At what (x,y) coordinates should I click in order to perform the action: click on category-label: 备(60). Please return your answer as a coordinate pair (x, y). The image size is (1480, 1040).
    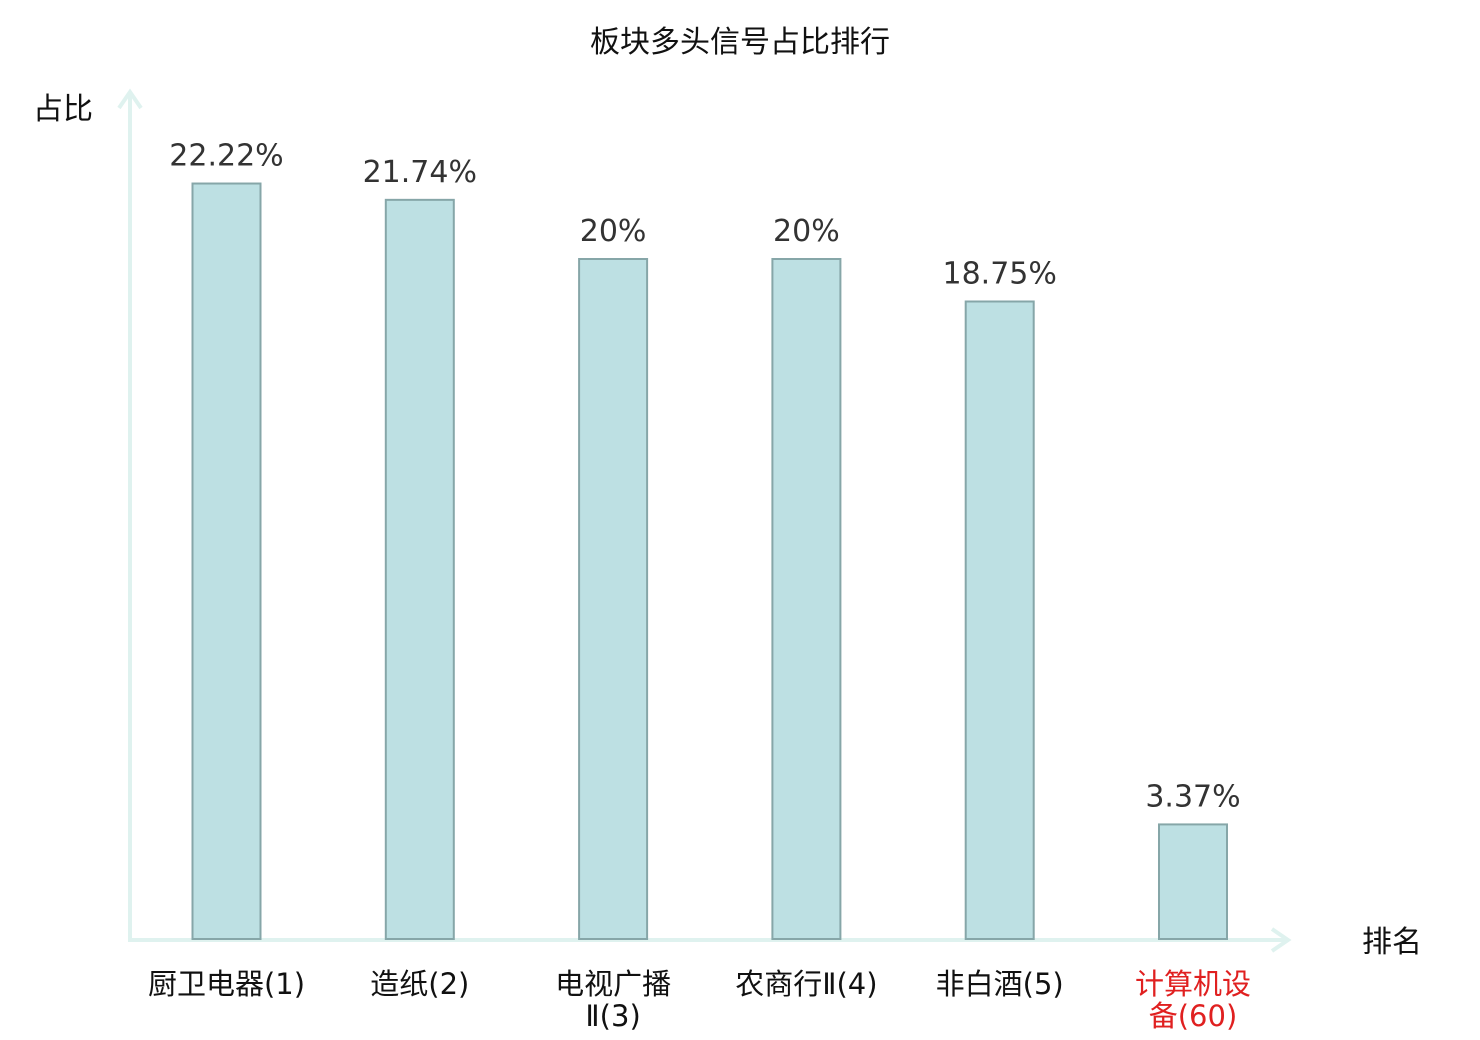
    Looking at the image, I should click on (1193, 1016).